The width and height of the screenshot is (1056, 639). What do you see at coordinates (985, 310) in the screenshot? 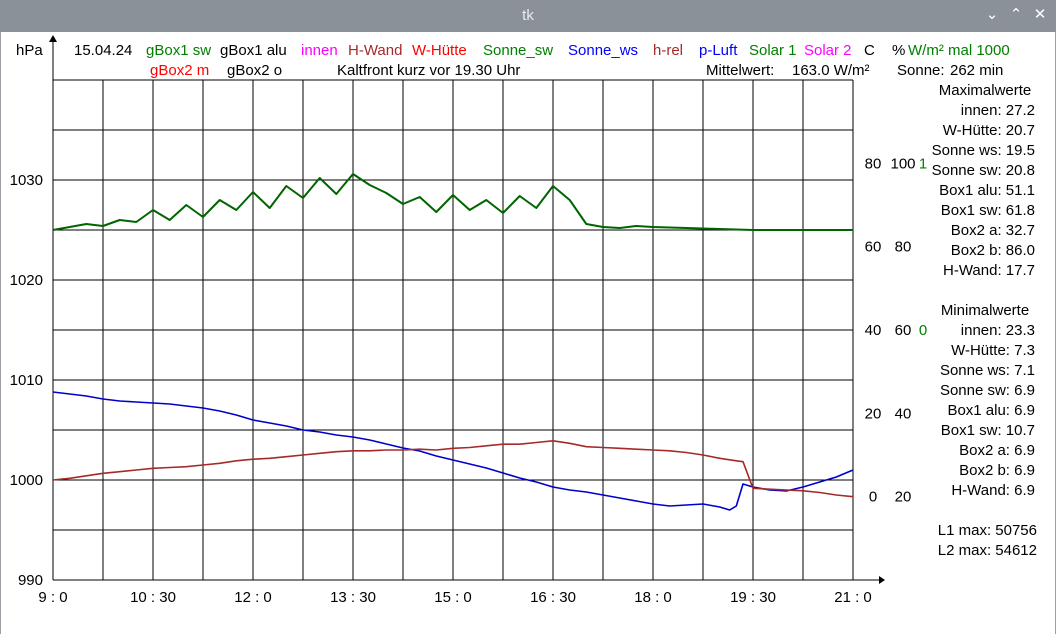
I see `min-values-title: Minimalwerte` at bounding box center [985, 310].